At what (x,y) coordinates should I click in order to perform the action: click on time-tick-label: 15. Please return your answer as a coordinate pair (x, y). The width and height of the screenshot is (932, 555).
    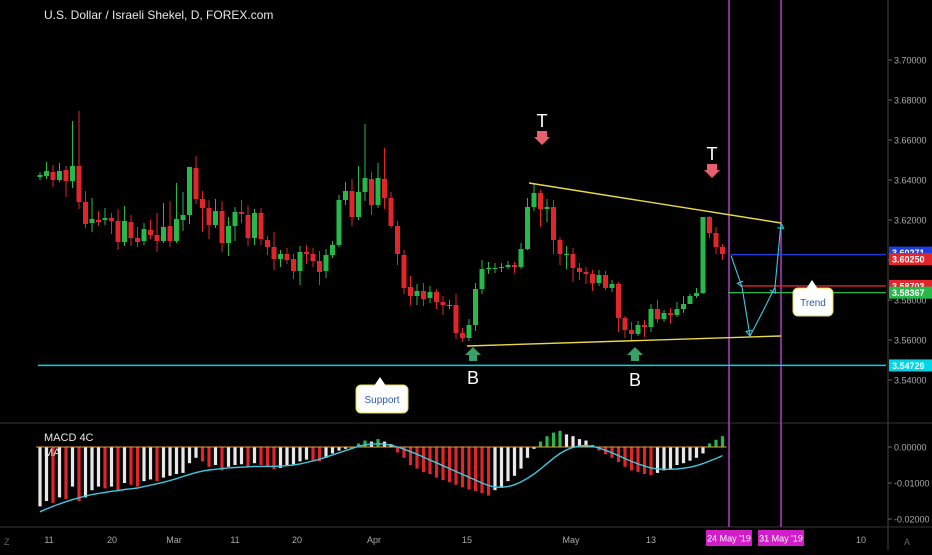
    Looking at the image, I should click on (467, 540).